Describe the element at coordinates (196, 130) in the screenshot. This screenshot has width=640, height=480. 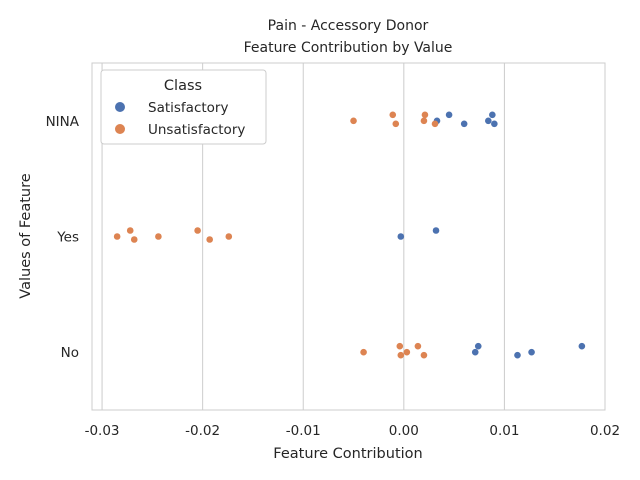
I see `legend-label-unsatisfactory: Unsatisfactory` at that location.